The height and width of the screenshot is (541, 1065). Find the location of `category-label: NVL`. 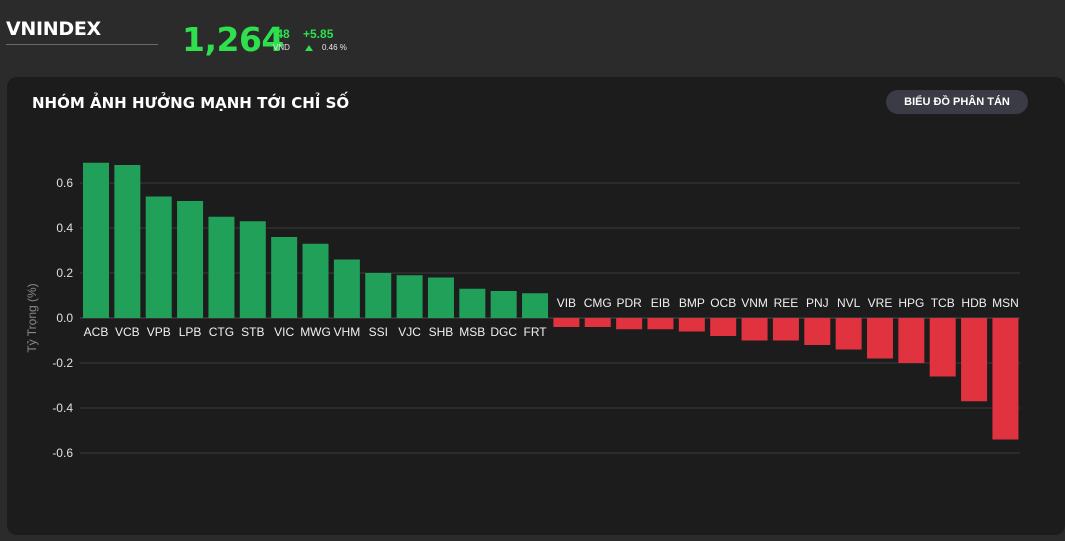

category-label: NVL is located at coordinates (849, 303).